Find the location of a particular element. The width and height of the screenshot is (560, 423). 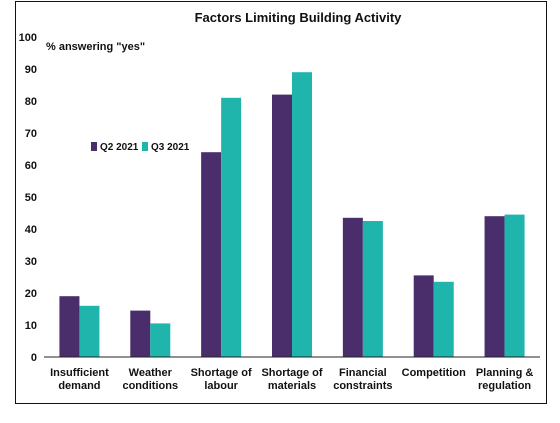

x-category-label: Financial constraints is located at coordinates (362, 379).